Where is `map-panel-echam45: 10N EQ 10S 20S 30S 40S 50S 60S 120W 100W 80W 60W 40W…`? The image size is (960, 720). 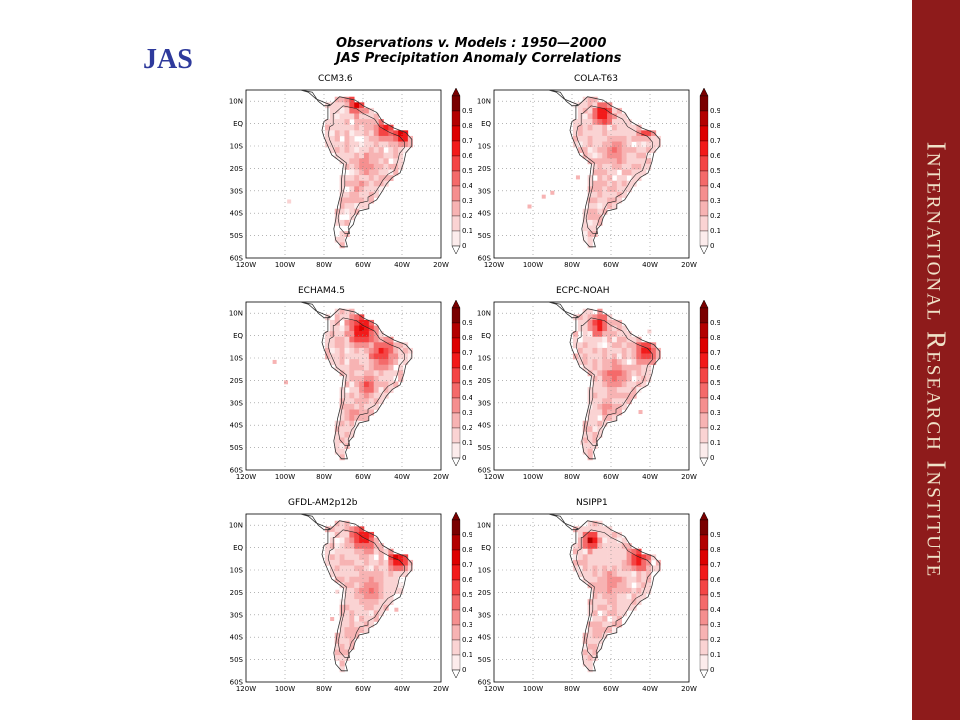
map-panel-echam45: 10N EQ 10S 20S 30S 40S 50S 60S 120W 100W 80W 60W 40W… is located at coordinates (347, 388).